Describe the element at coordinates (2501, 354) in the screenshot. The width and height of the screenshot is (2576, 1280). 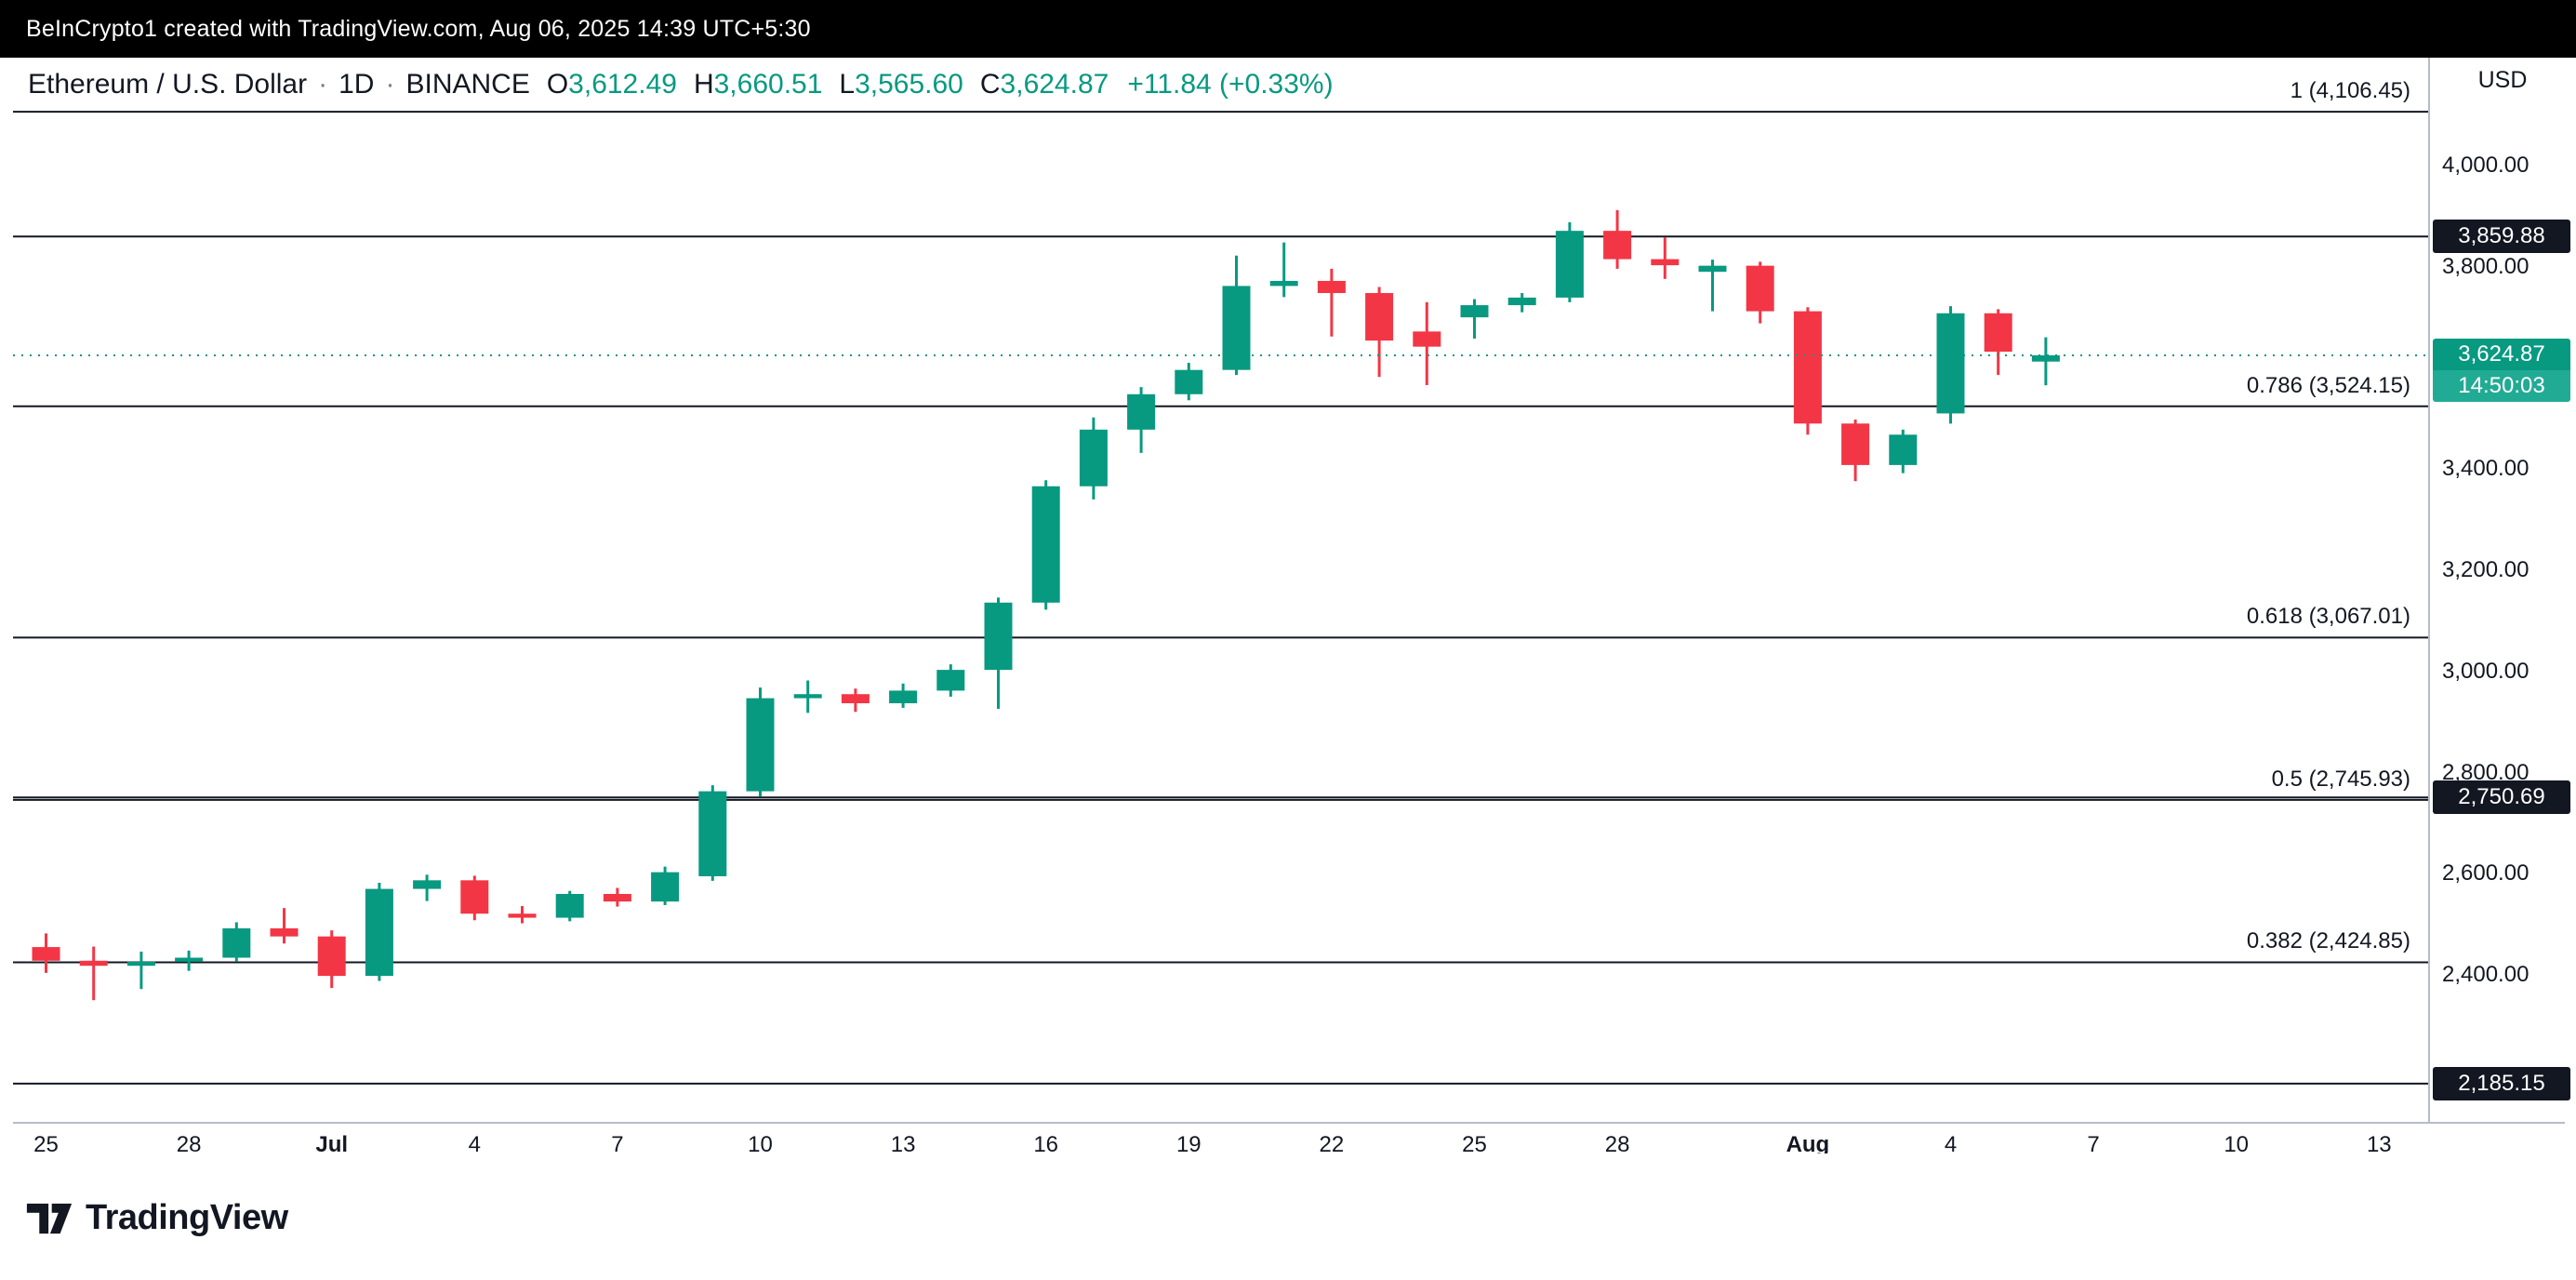
I see `current-price-value: 3,624.87` at that location.